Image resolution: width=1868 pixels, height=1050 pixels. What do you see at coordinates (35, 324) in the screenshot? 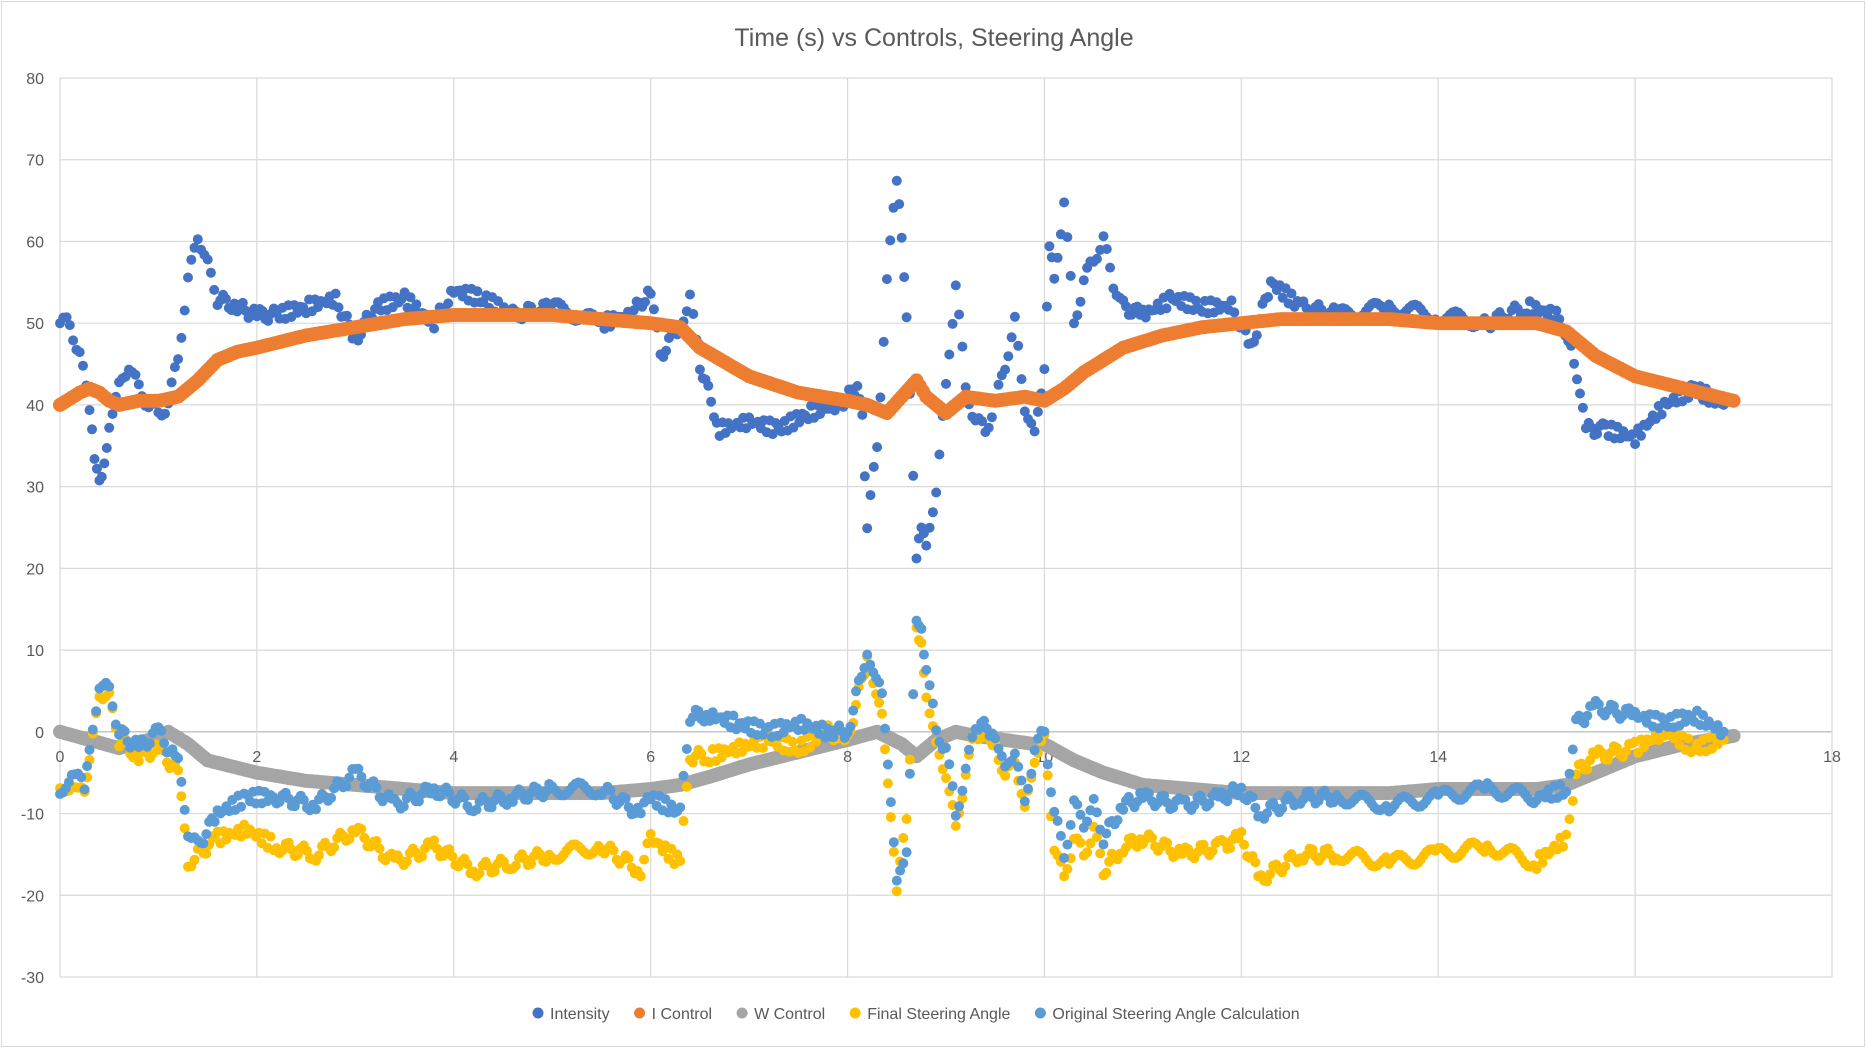
I see `y-tick-label: 50` at bounding box center [35, 324].